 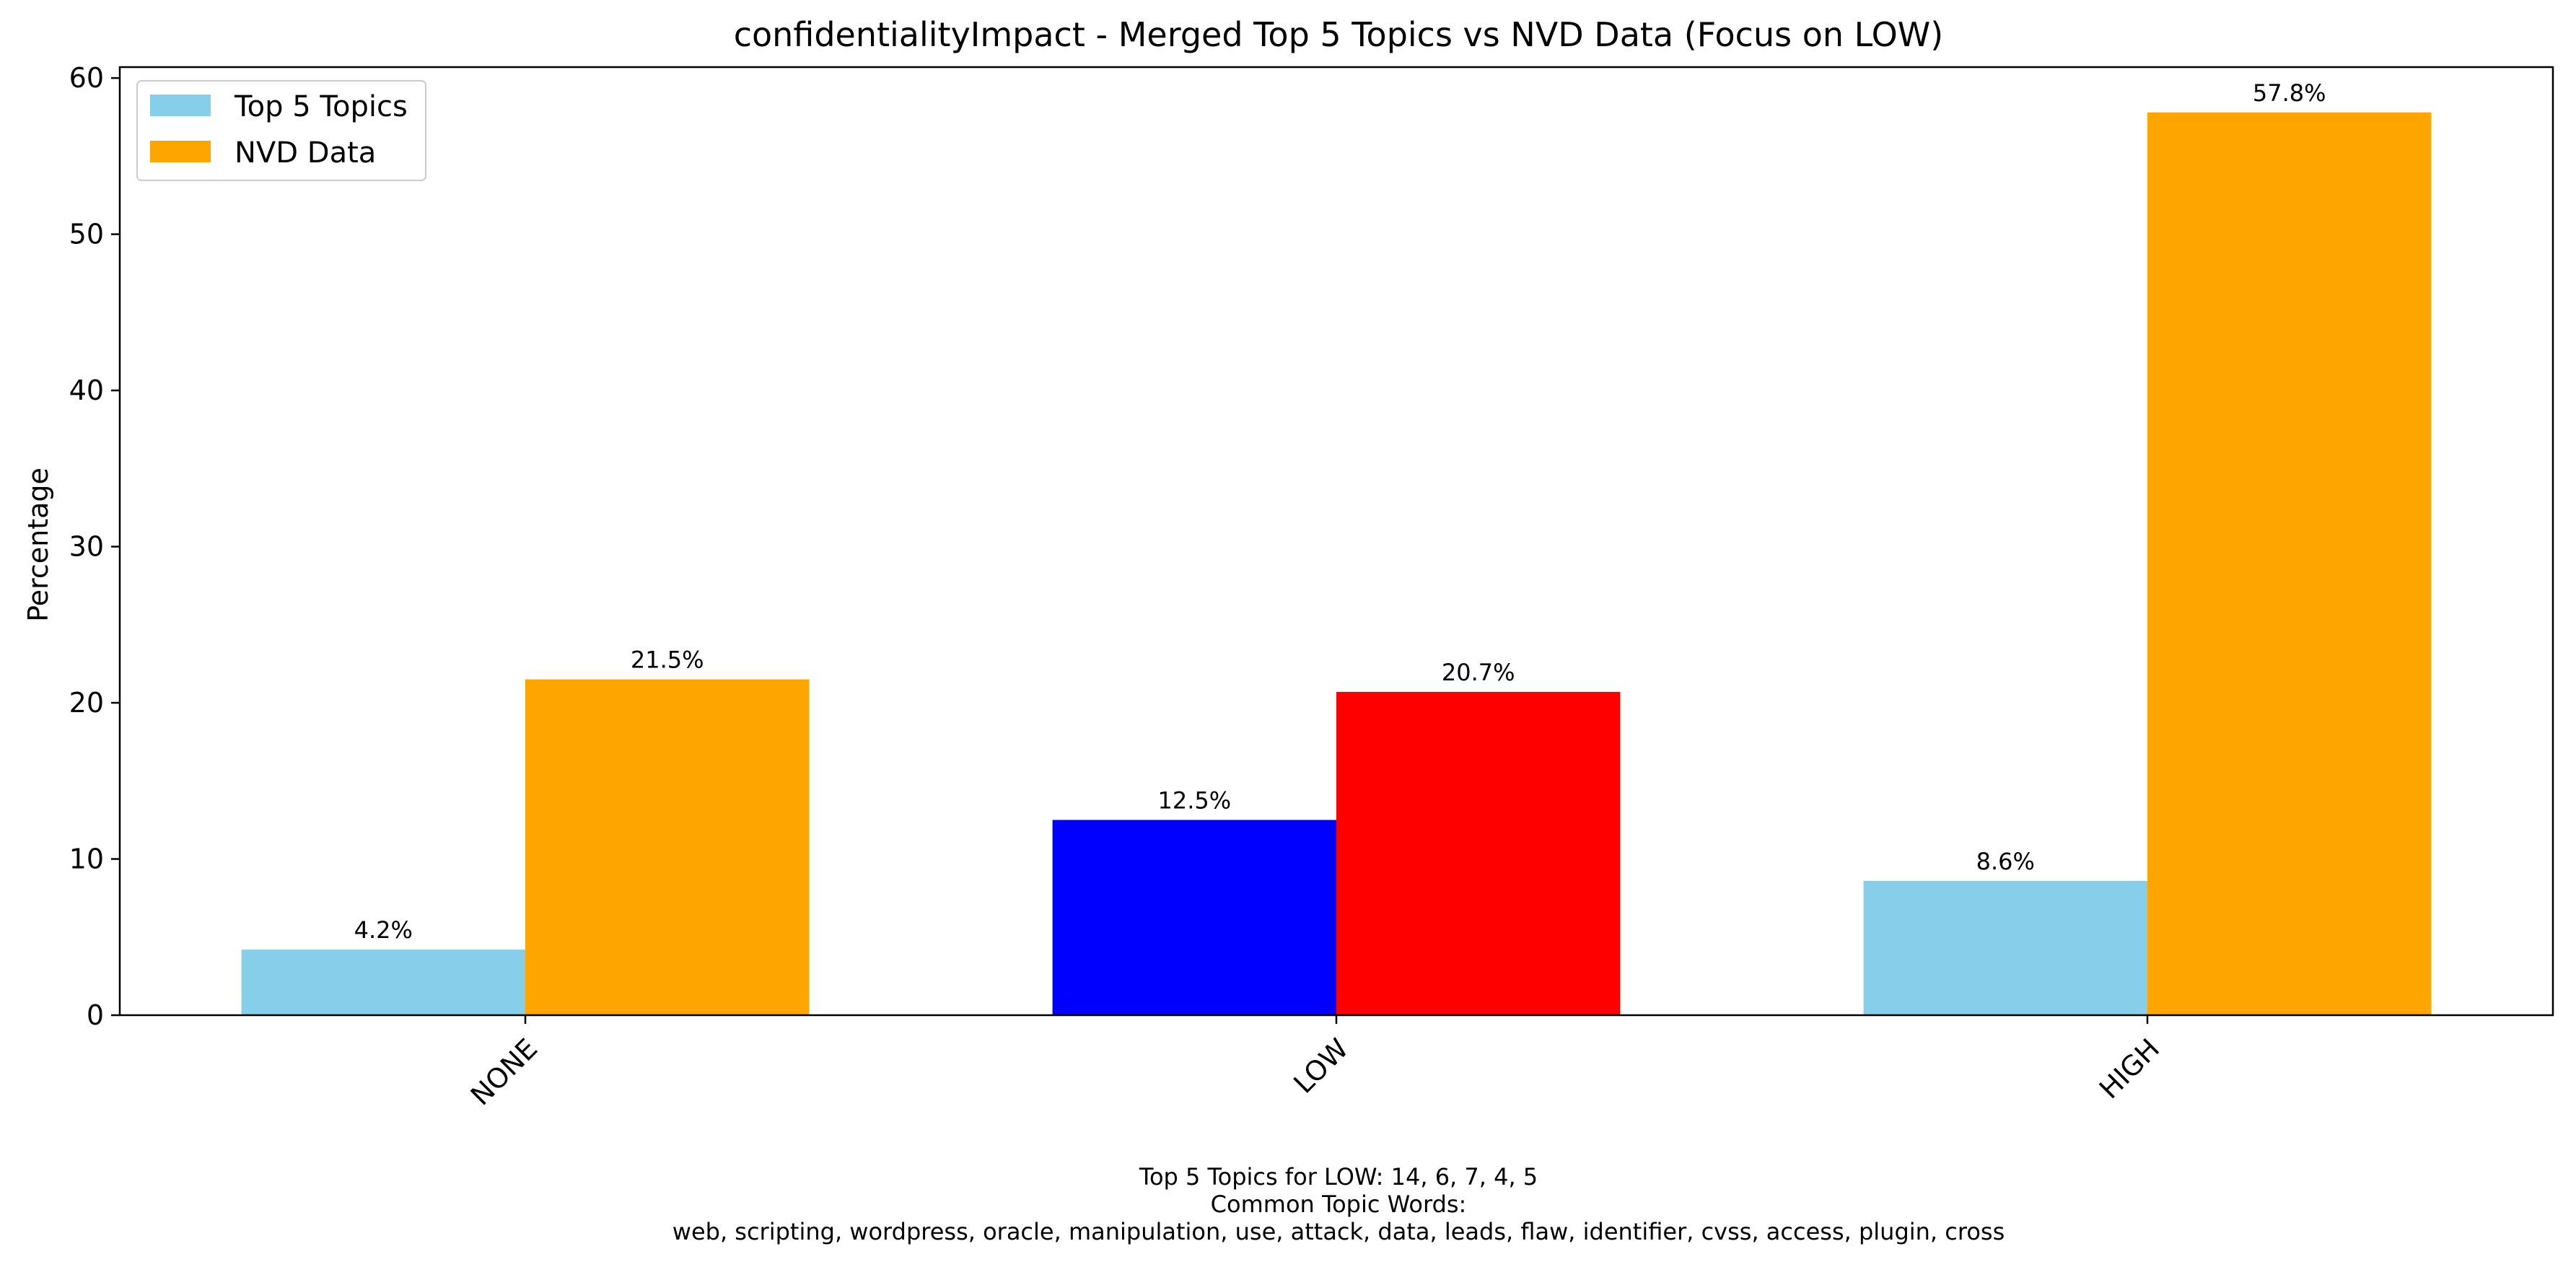 What do you see at coordinates (281, 130) in the screenshot?
I see `legend: Top 5 Topics NVD Data` at bounding box center [281, 130].